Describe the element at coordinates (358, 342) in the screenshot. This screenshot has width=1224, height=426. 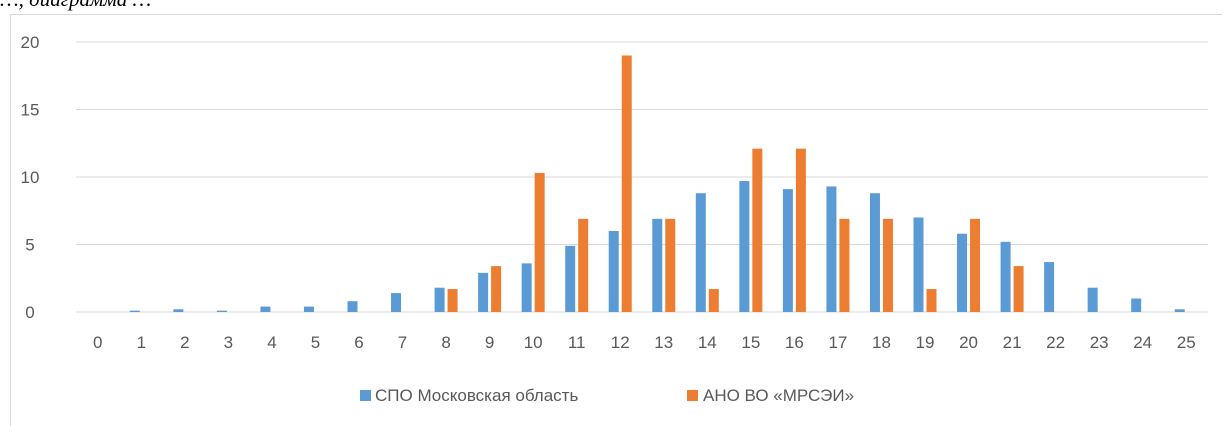
I see `x-tick-label: 6` at that location.